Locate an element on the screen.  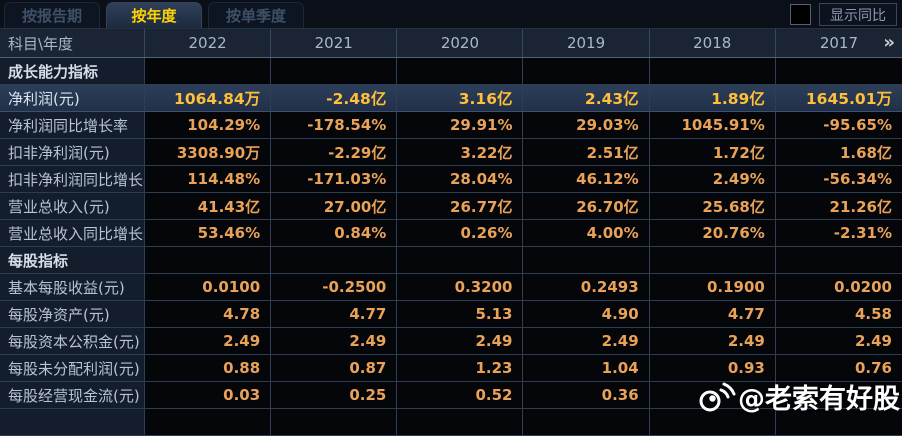
year-label: 2022 is located at coordinates (207, 43).